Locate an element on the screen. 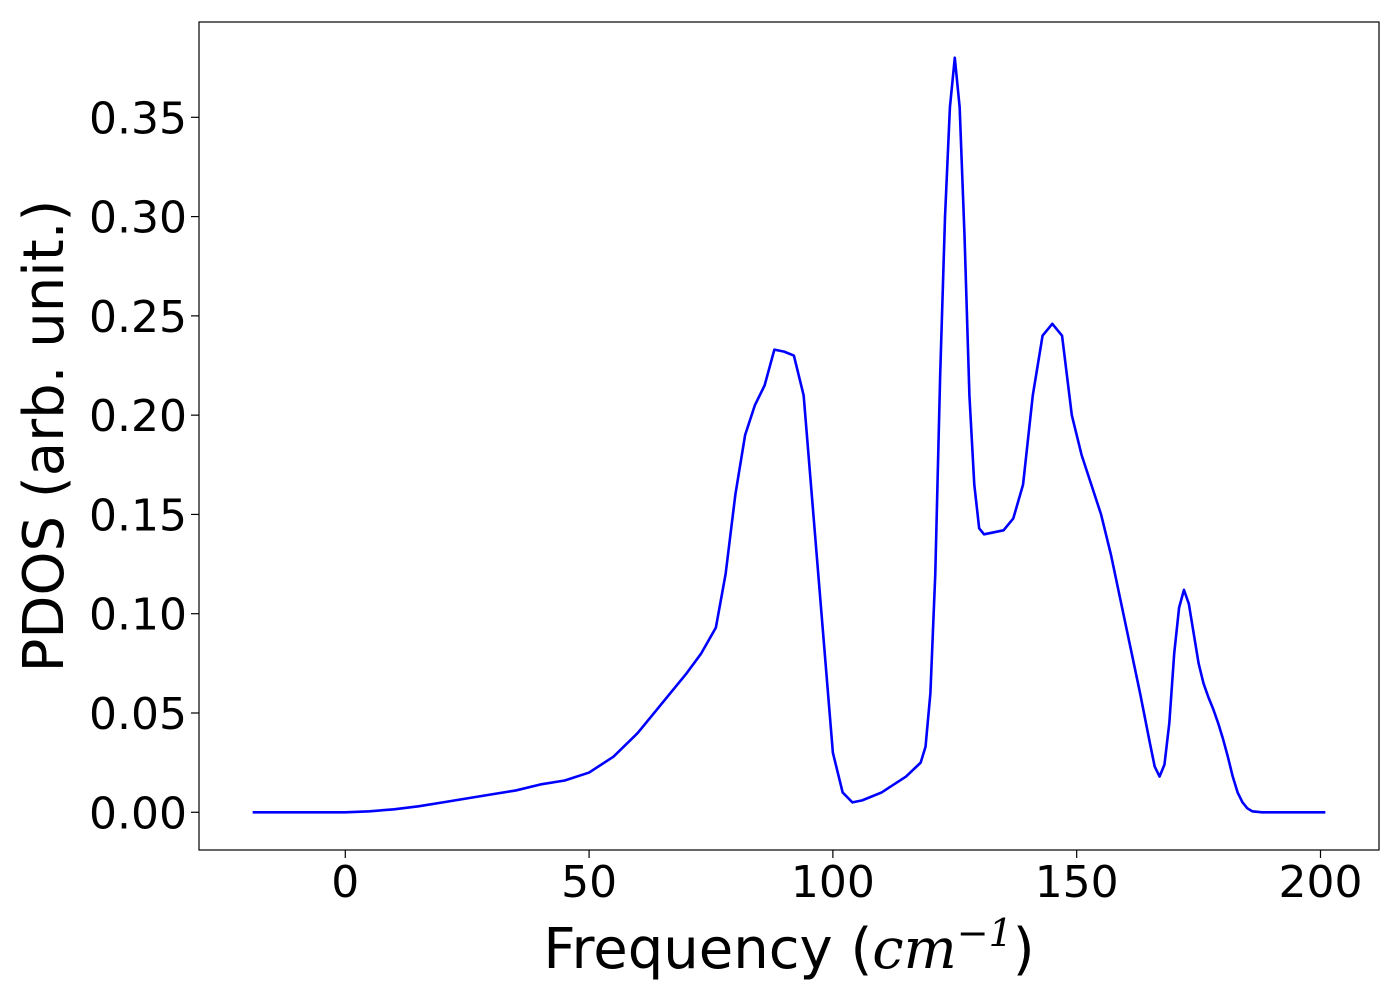  x-axis-title-exponent: −1 is located at coordinates (985, 933).